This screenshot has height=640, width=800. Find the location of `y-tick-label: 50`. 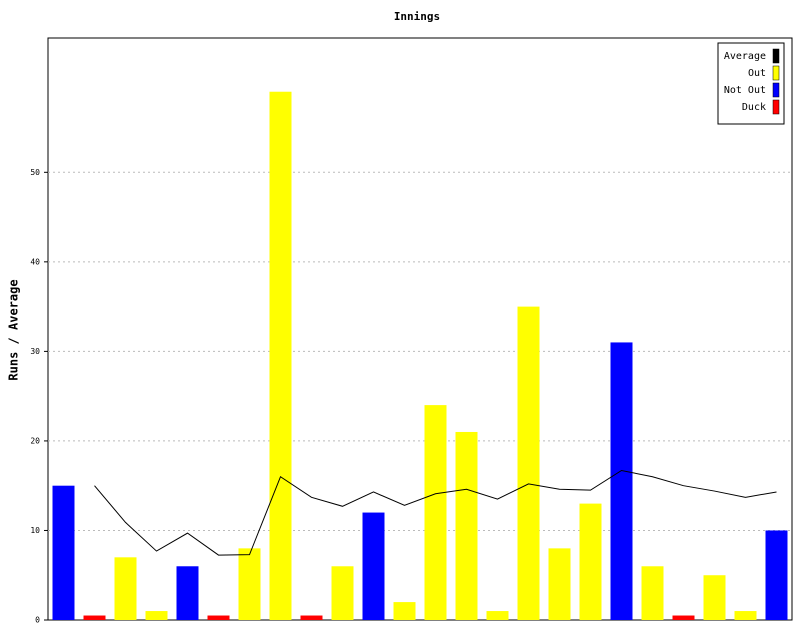

y-tick-label: 50 is located at coordinates (35, 172).